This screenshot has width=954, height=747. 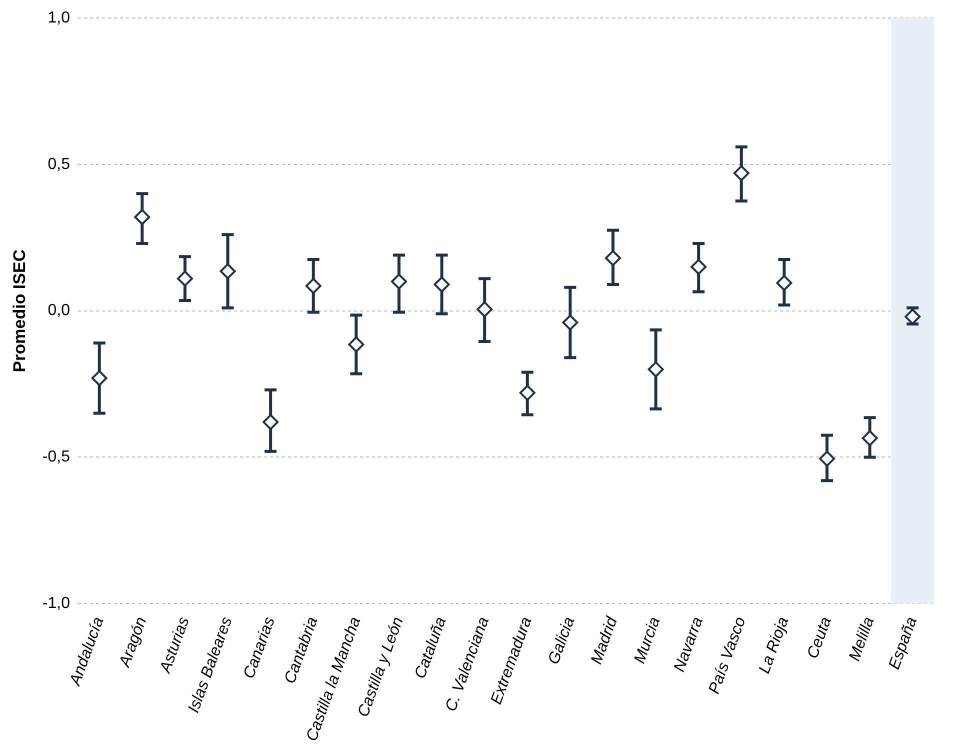 I want to click on x-tick-label: Murcia, so click(x=647, y=640).